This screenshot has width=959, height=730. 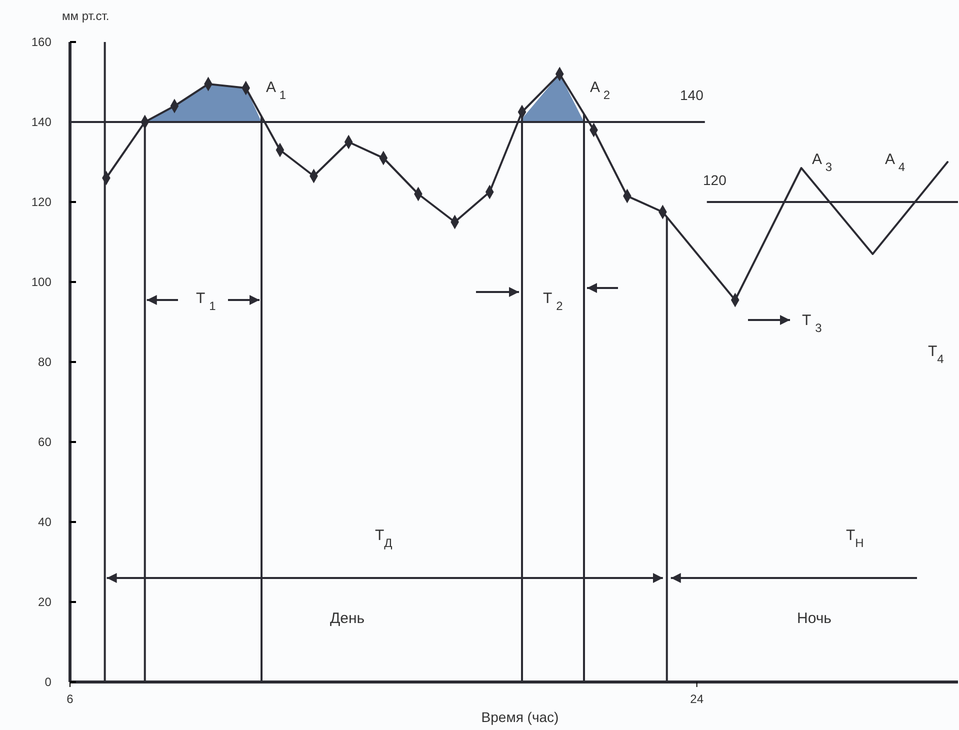 I want to click on annotation: T$_{Д}$, so click(x=383, y=538).